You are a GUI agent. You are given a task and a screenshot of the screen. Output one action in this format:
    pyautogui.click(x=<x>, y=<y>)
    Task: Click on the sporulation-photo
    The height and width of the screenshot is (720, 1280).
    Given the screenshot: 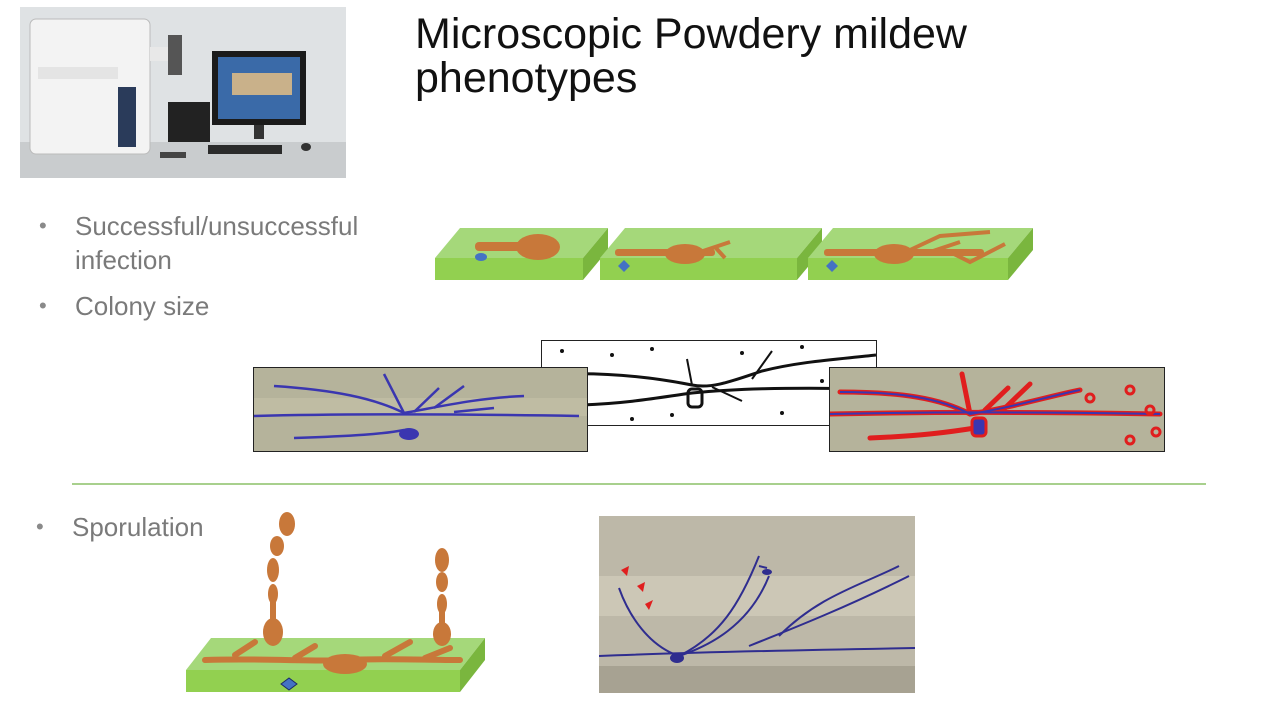 What is the action you would take?
    pyautogui.click(x=757, y=604)
    